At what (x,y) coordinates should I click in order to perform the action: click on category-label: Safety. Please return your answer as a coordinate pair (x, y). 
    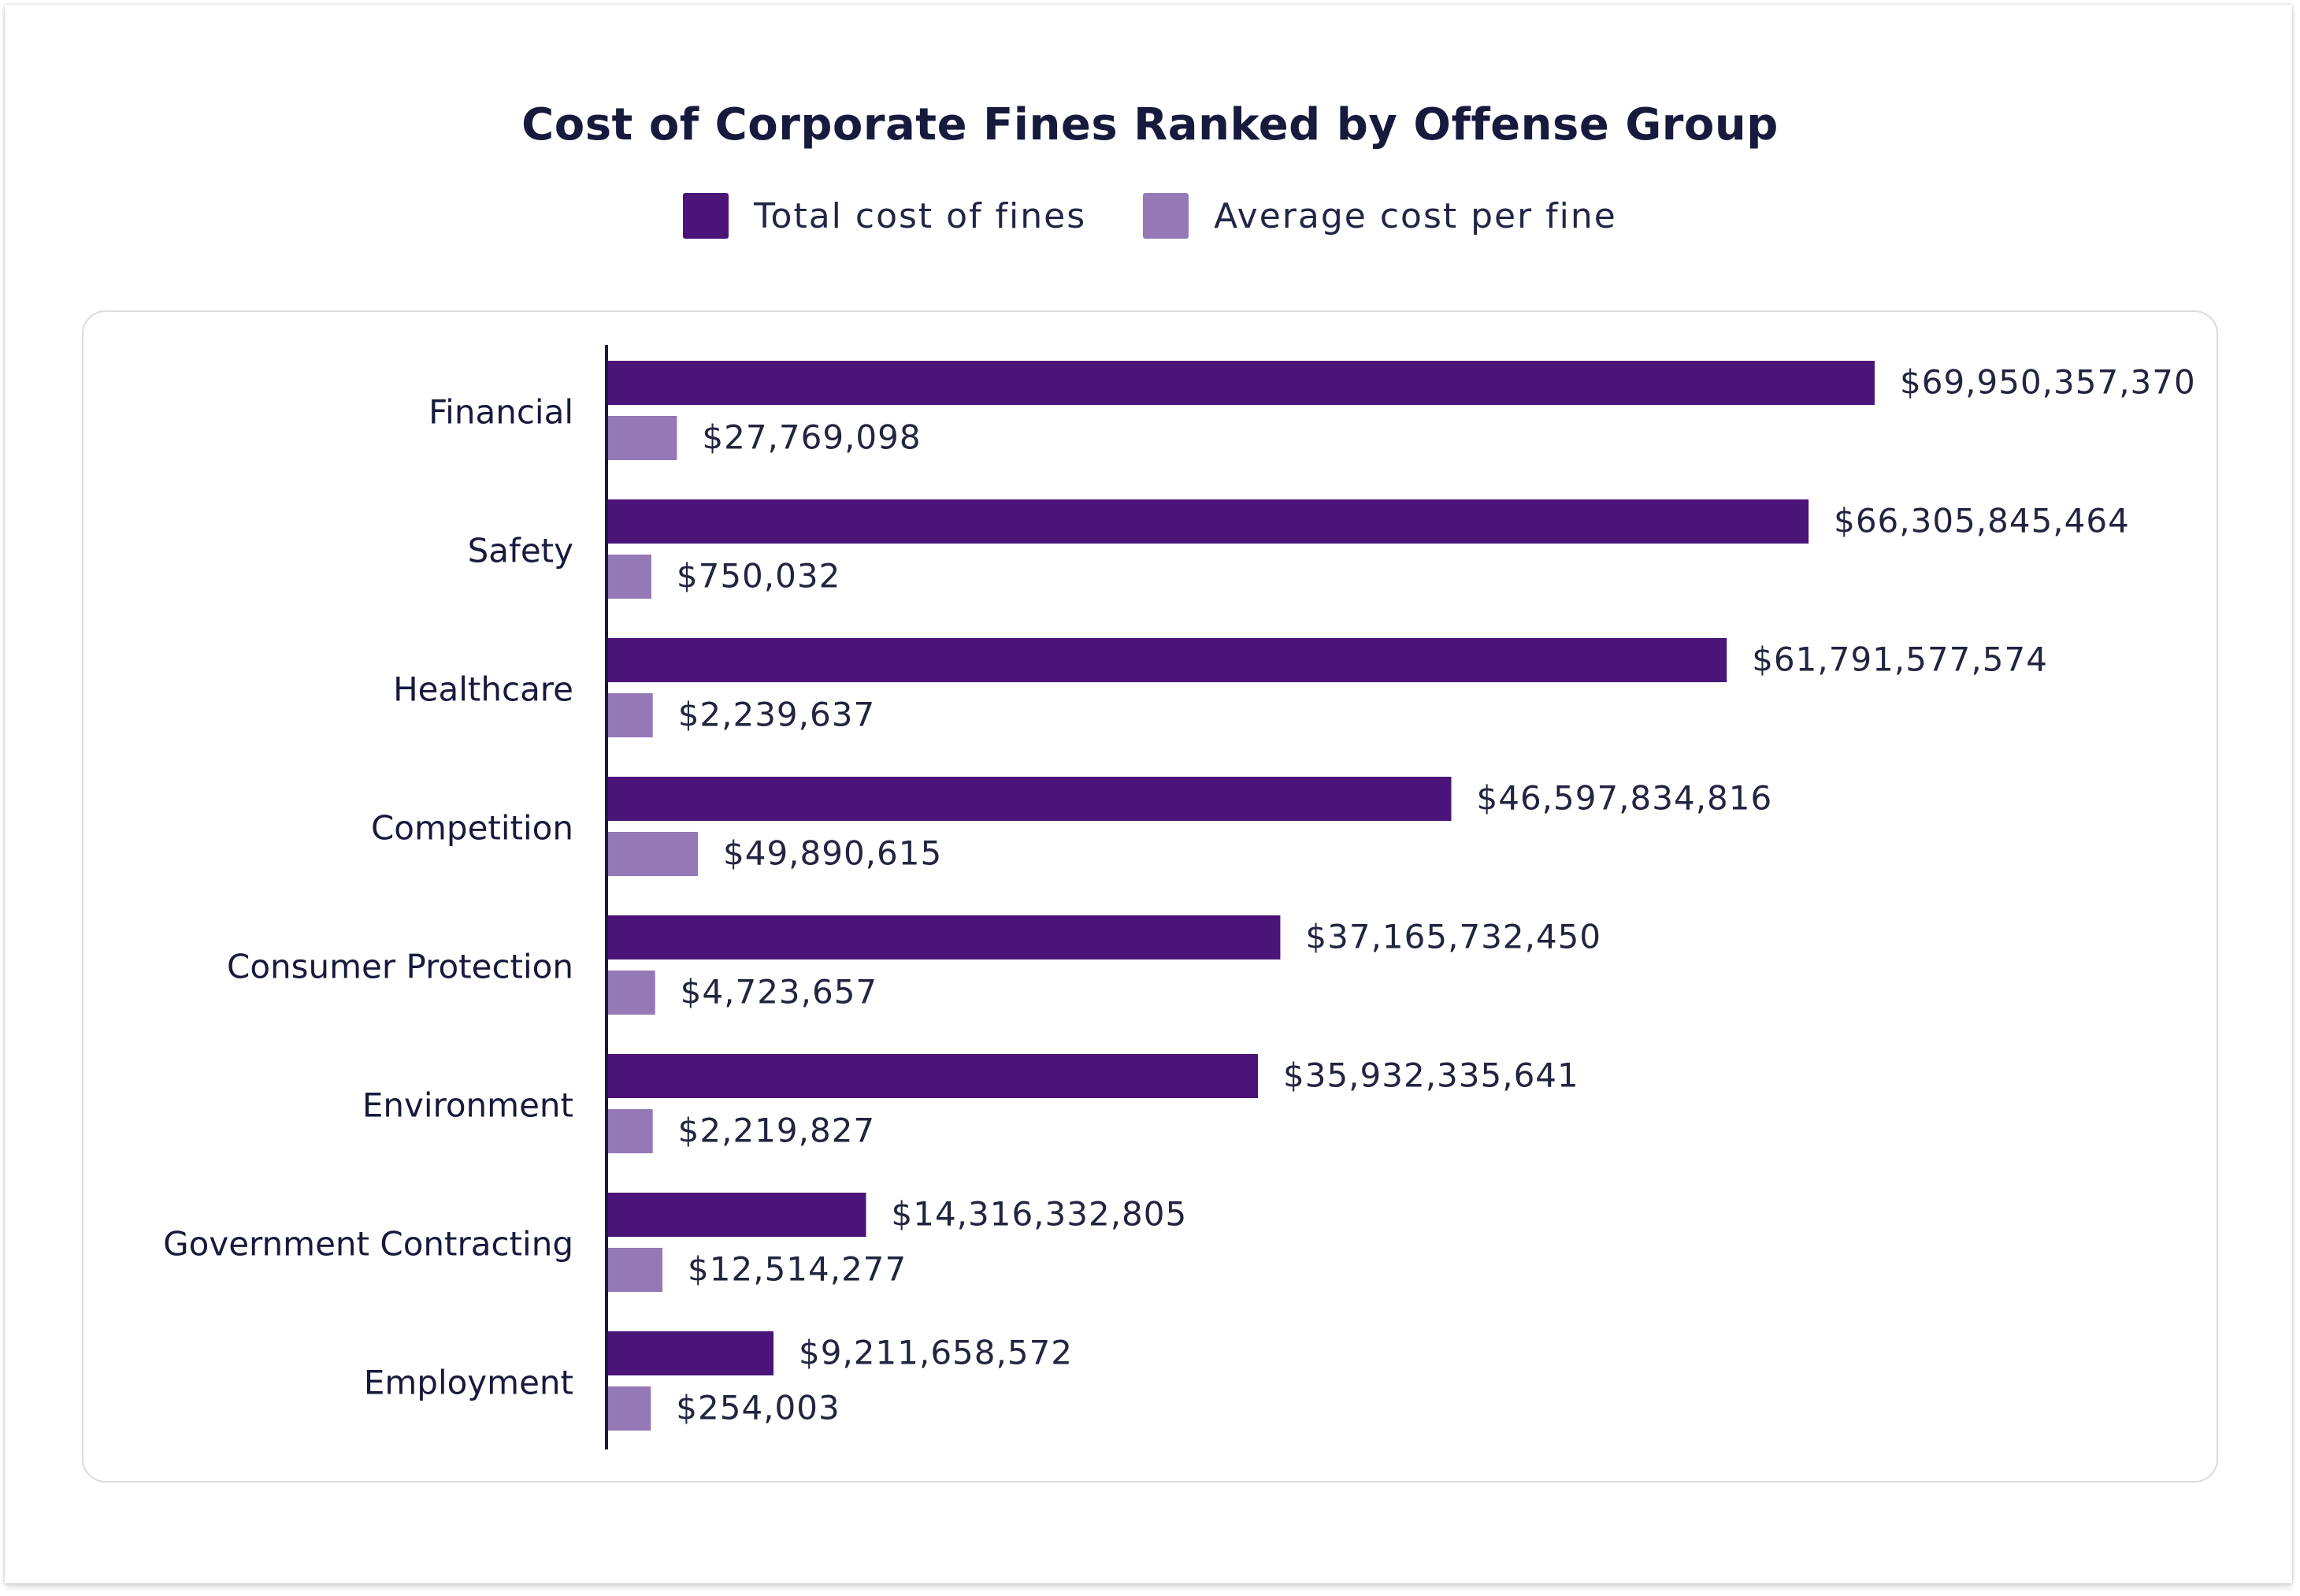
    Looking at the image, I should click on (520, 551).